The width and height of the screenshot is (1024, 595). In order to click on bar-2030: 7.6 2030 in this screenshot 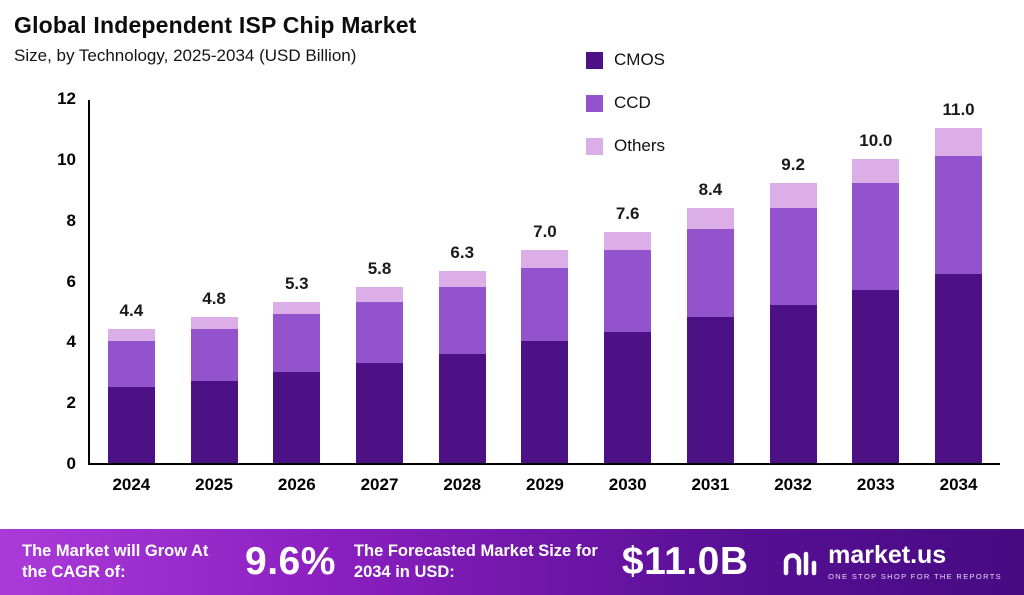, I will do `click(628, 297)`.